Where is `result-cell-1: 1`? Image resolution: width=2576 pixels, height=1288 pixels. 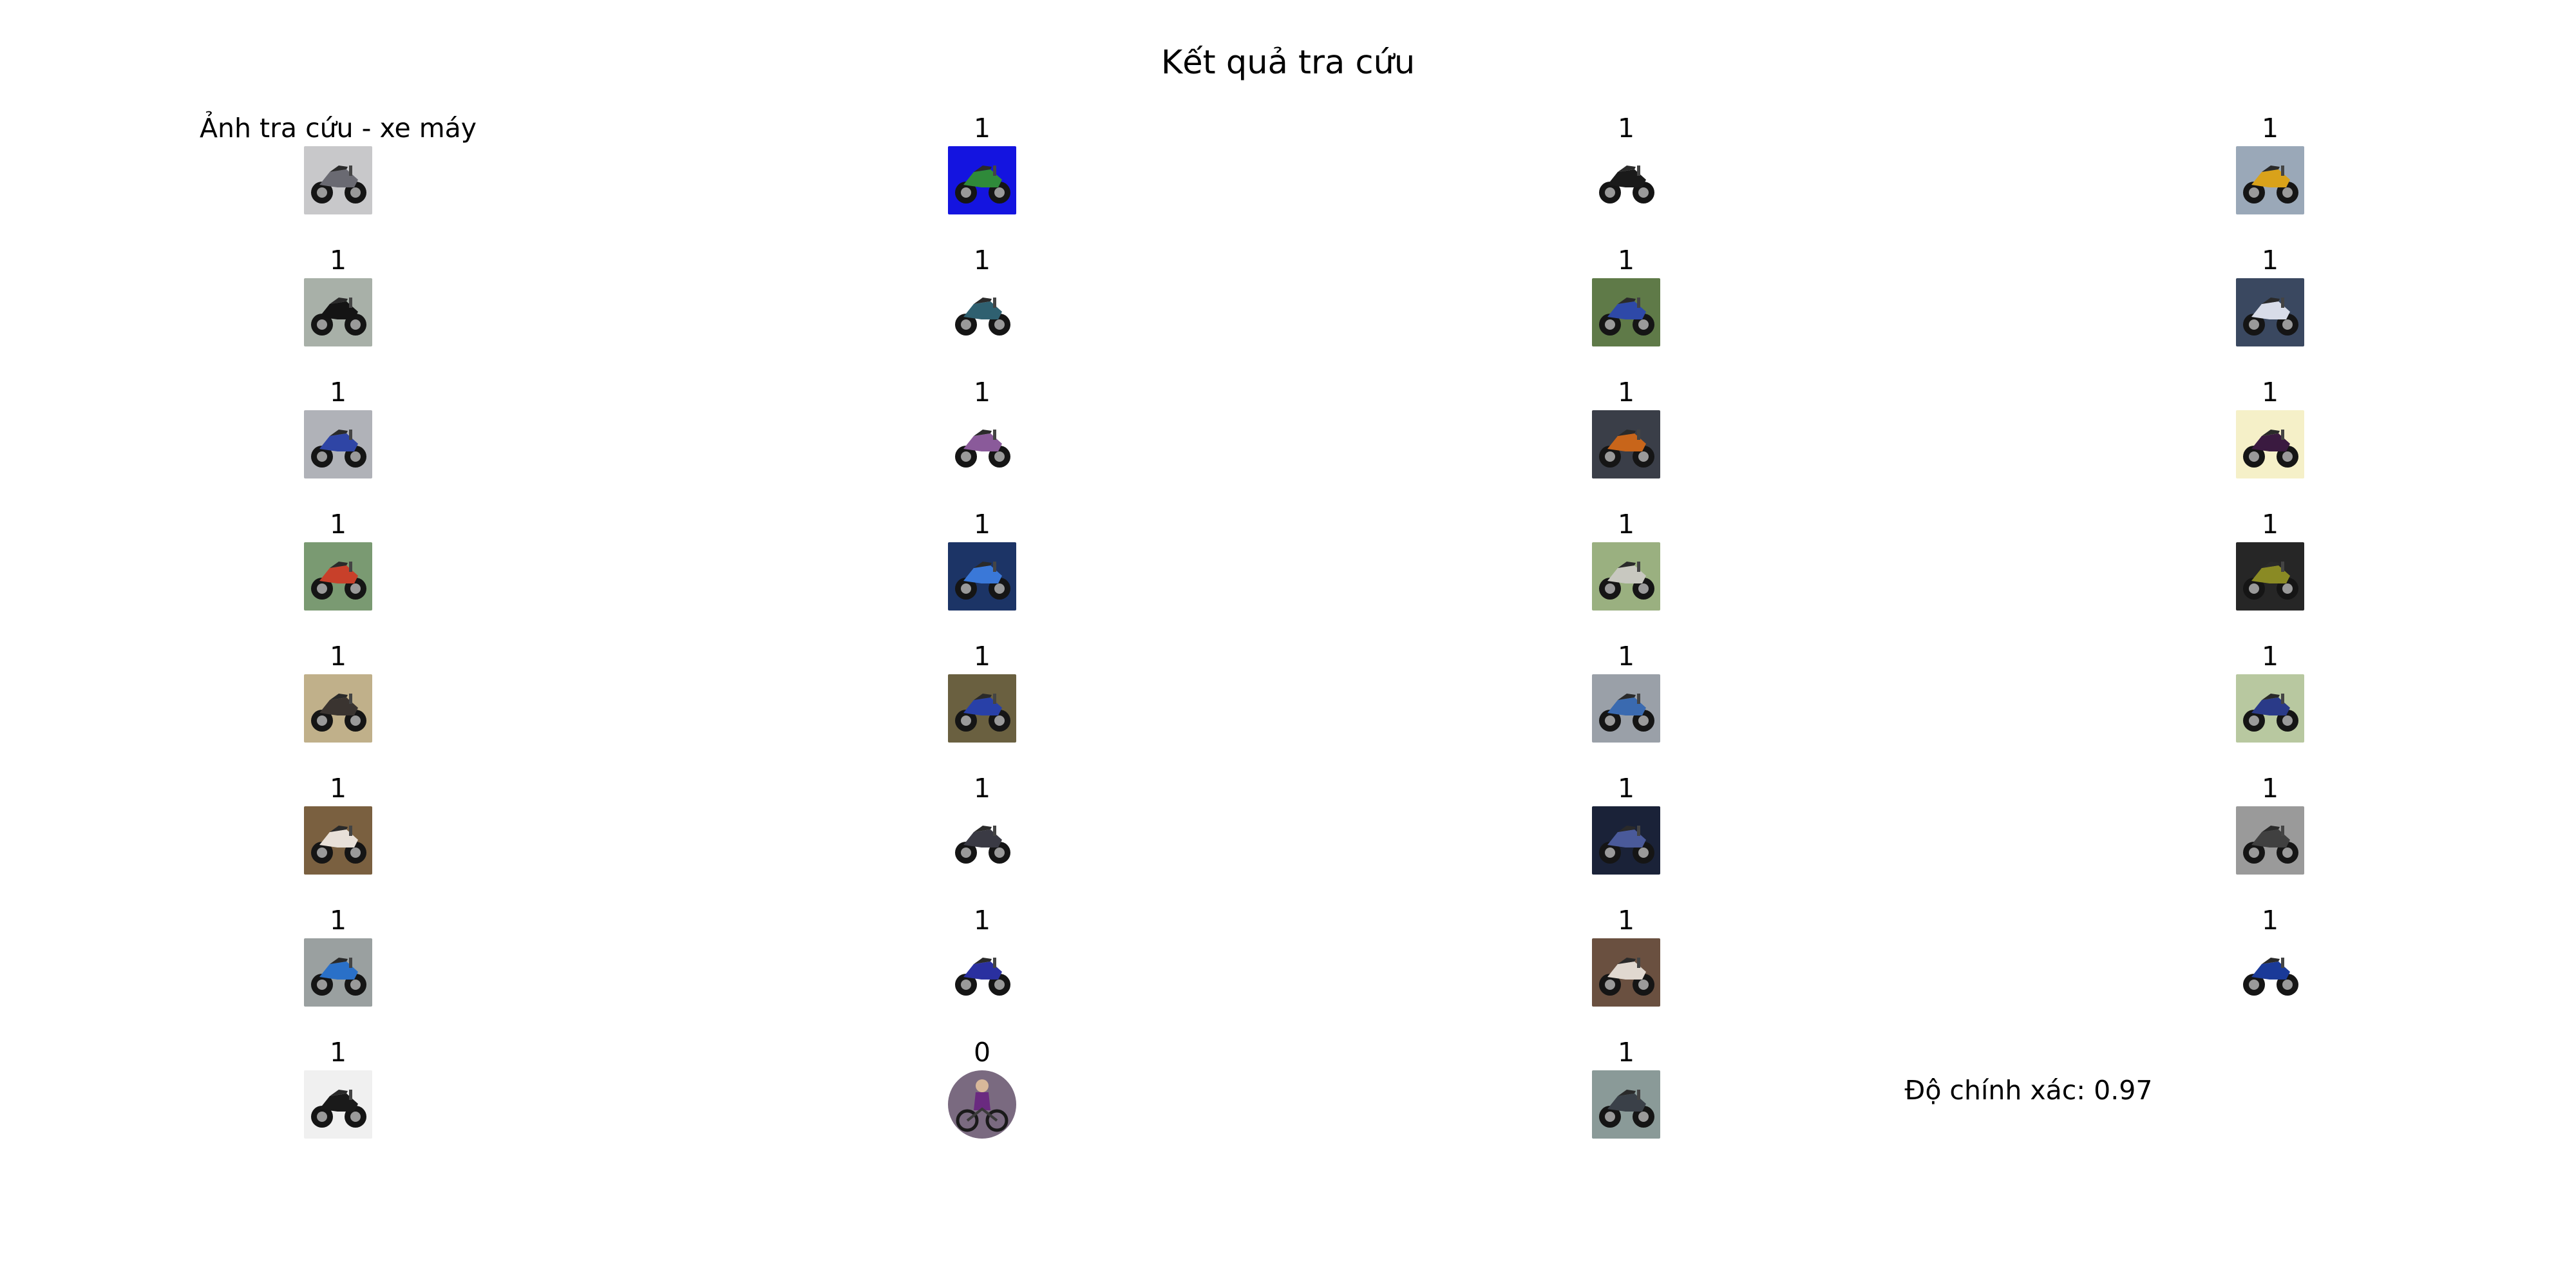
result-cell-1: 1 is located at coordinates (982, 167).